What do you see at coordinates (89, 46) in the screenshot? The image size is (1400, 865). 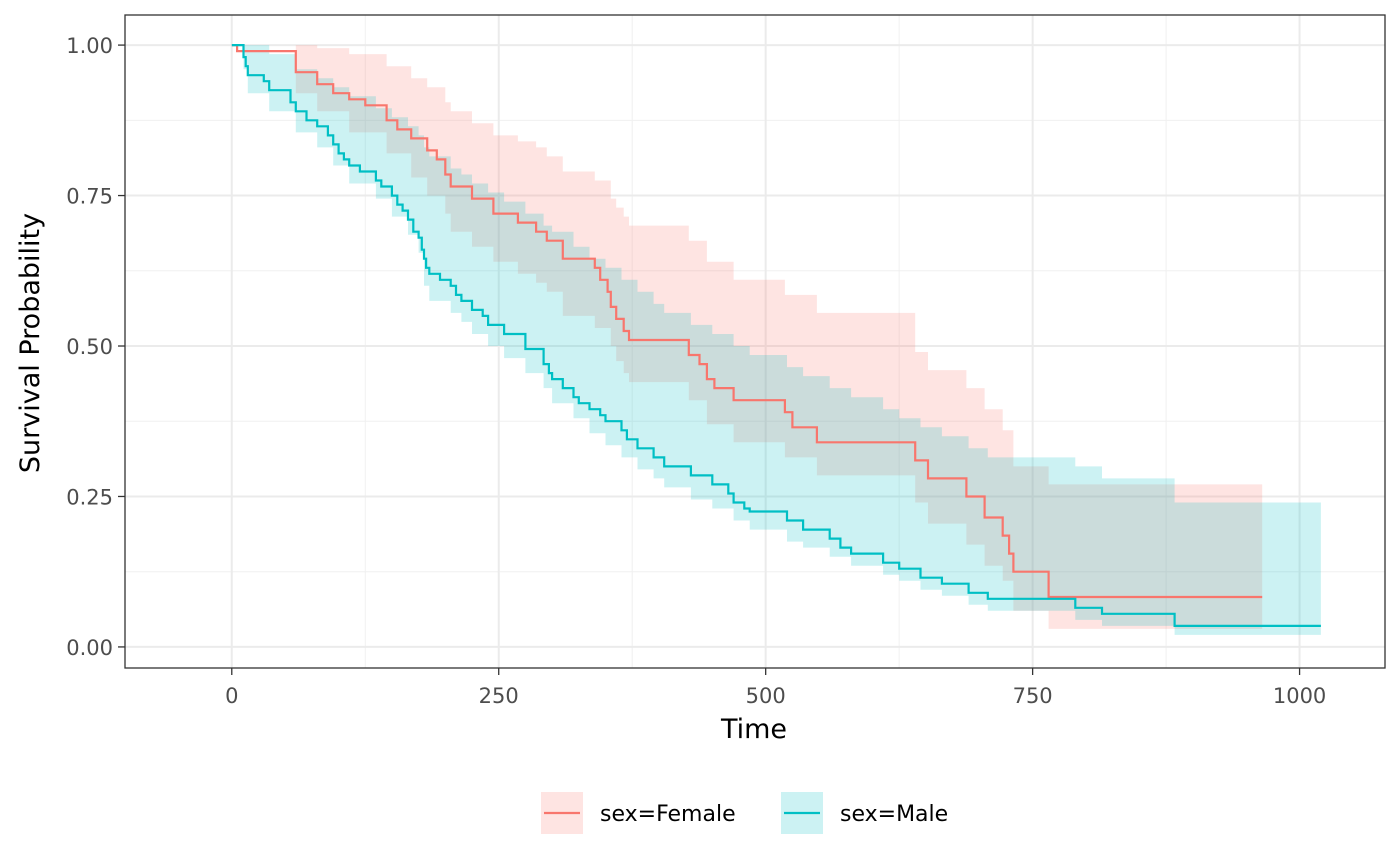 I see `y-tick-label: 1.00` at bounding box center [89, 46].